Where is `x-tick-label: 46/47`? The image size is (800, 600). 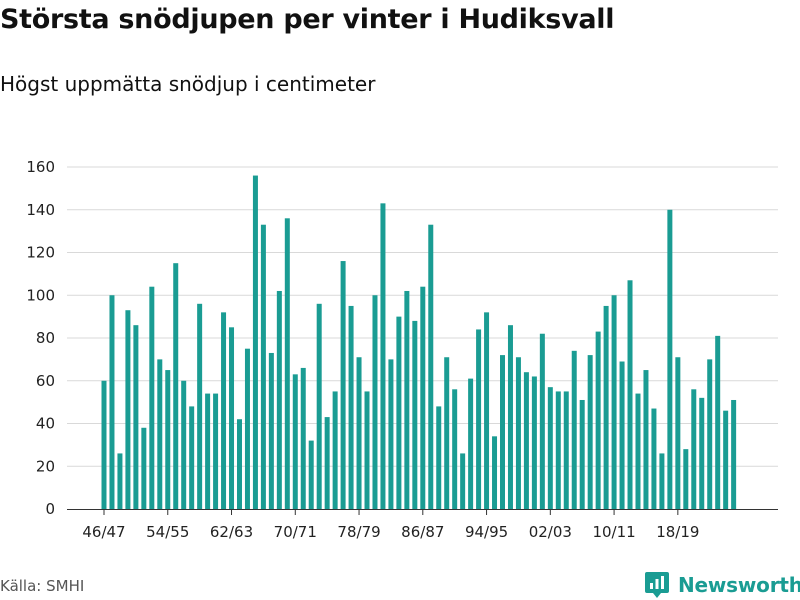
x-tick-label: 46/47 is located at coordinates (103, 532).